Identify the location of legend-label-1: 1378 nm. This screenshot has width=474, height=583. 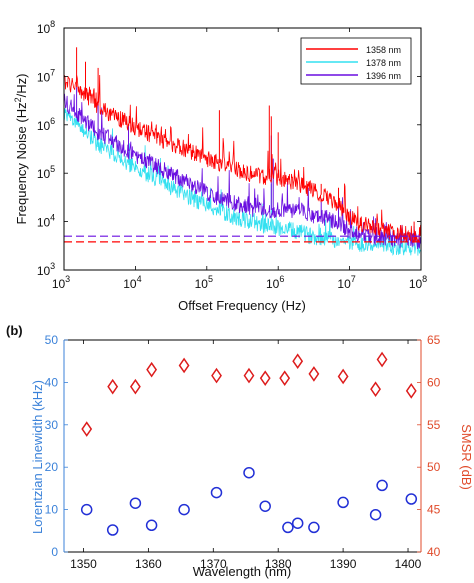
(383, 63).